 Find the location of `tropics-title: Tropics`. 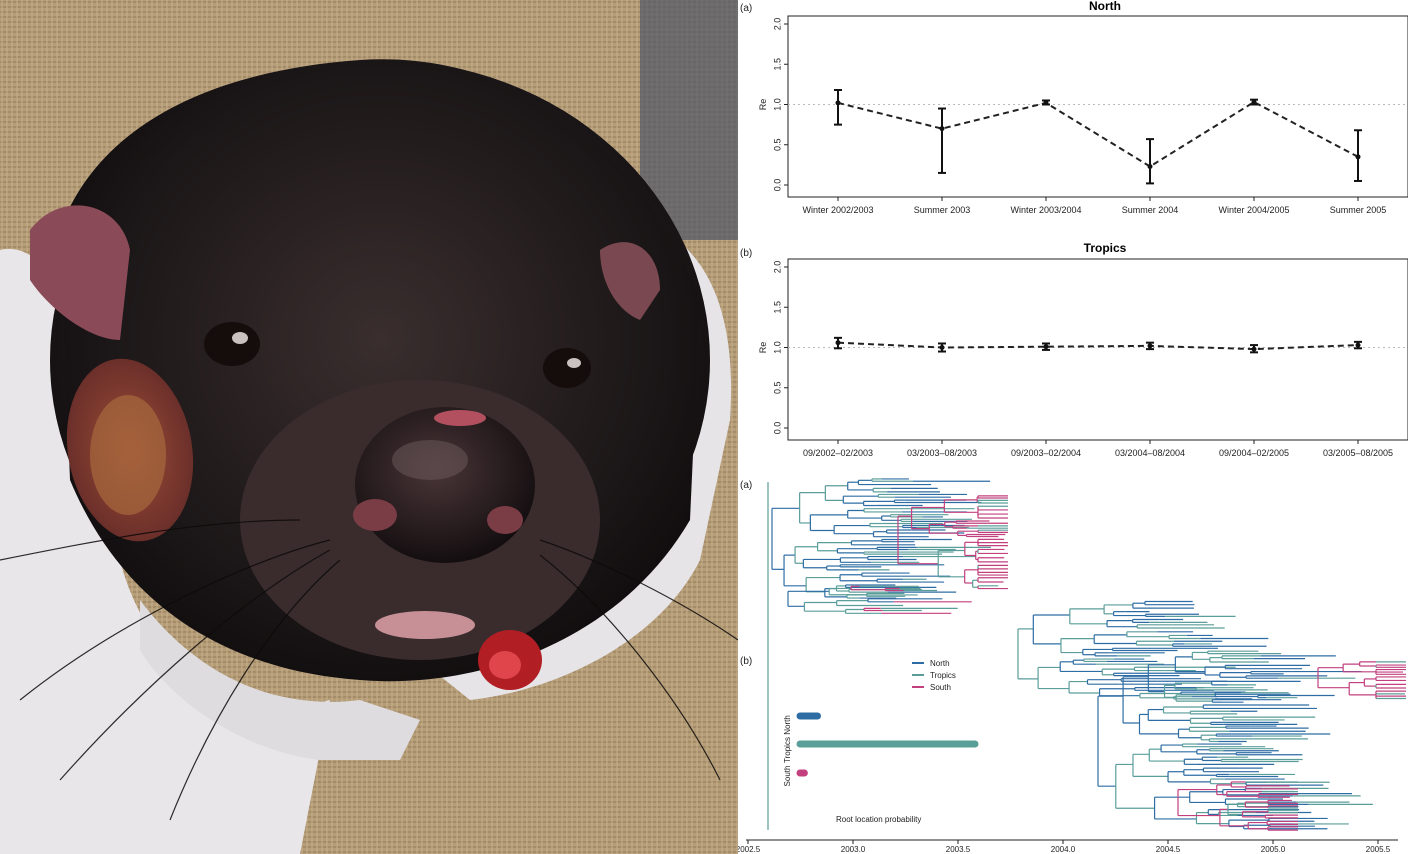

tropics-title: Tropics is located at coordinates (1105, 248).